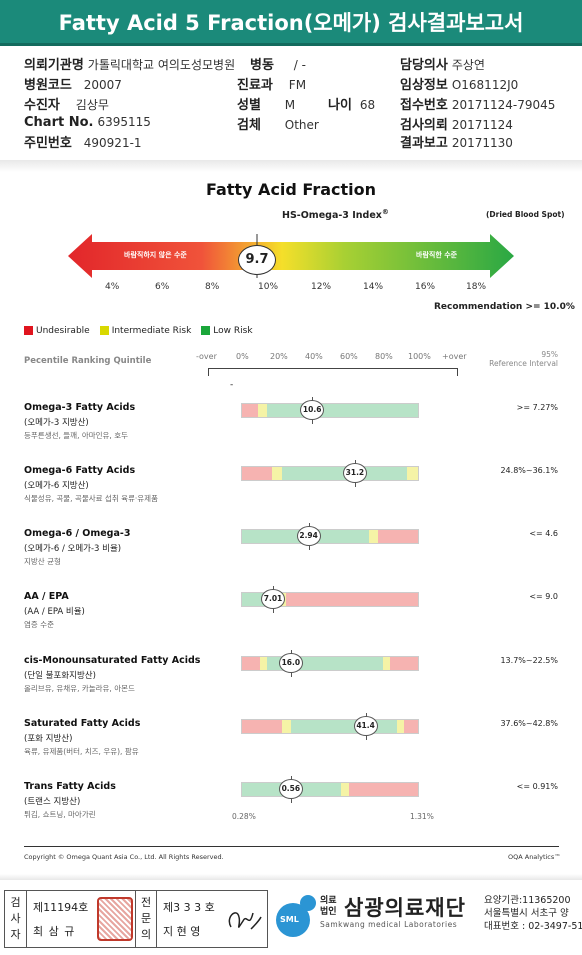 The width and height of the screenshot is (582, 955). I want to click on examiner-seal, so click(115, 919).